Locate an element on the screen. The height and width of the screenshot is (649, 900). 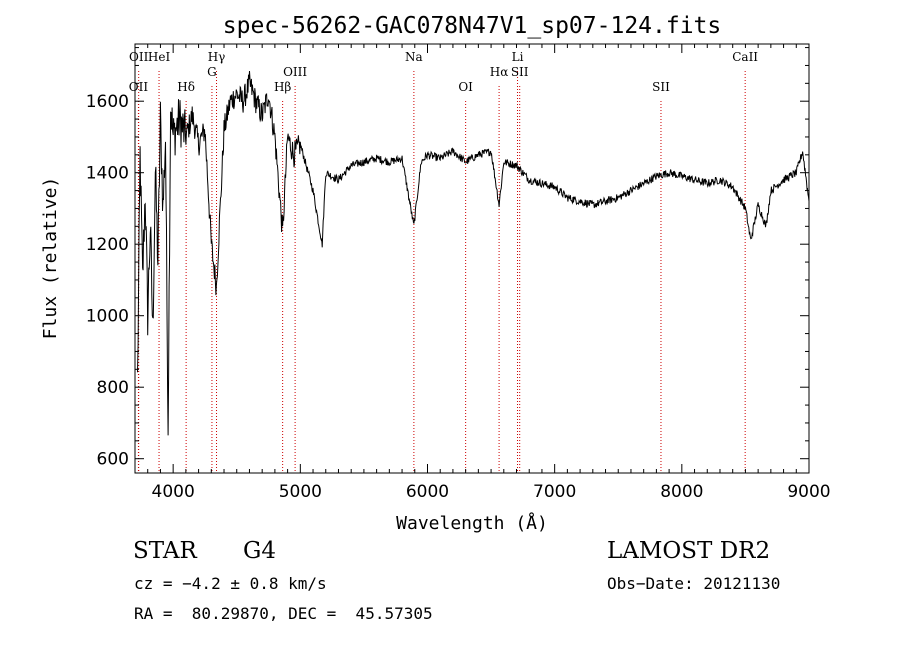
spectral-line-label-12: SII is located at coordinates (520, 72).